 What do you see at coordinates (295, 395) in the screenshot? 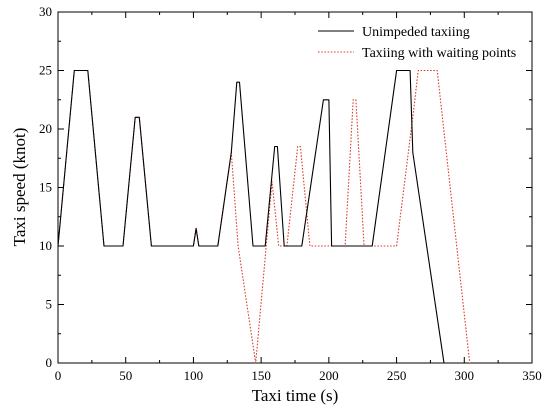
I see `x-axis-title: Taxi time (s)` at bounding box center [295, 395].